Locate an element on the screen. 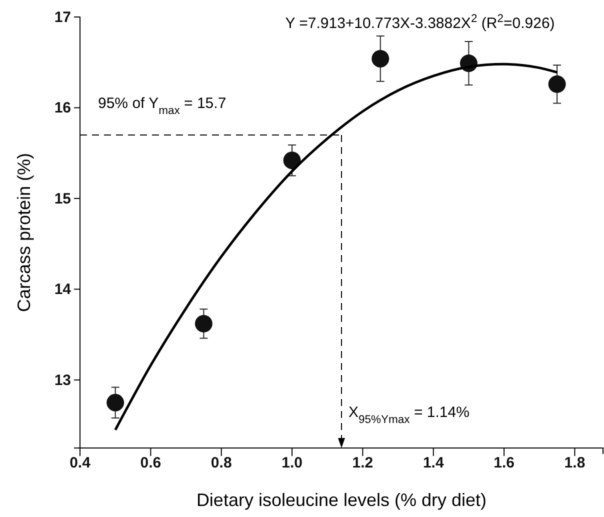  y-tick-label: 17 is located at coordinates (62, 17).